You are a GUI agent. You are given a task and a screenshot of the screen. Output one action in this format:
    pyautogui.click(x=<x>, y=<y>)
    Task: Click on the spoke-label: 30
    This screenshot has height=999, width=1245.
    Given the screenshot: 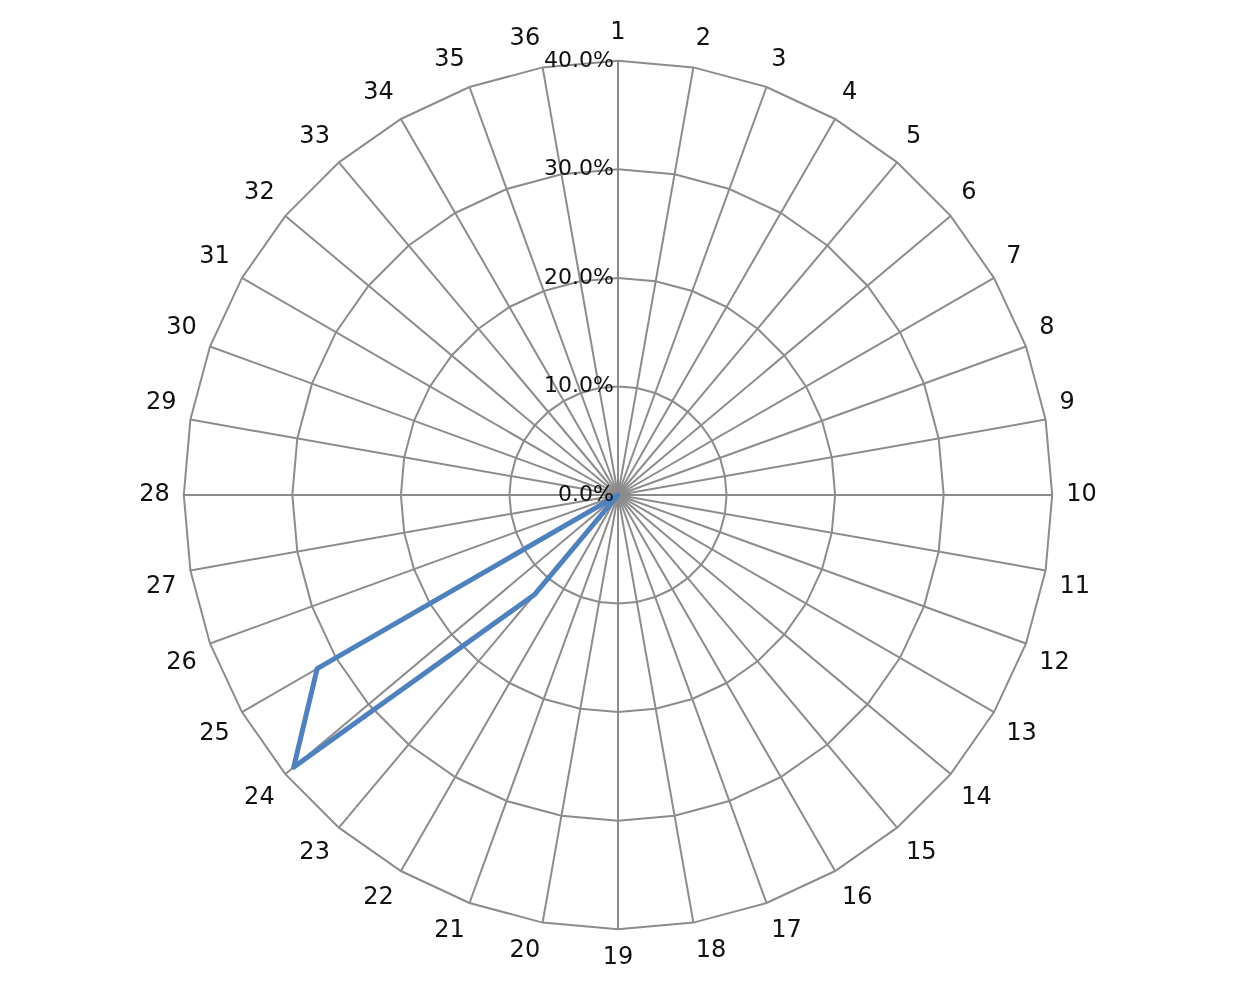 What is the action you would take?
    pyautogui.click(x=181, y=325)
    